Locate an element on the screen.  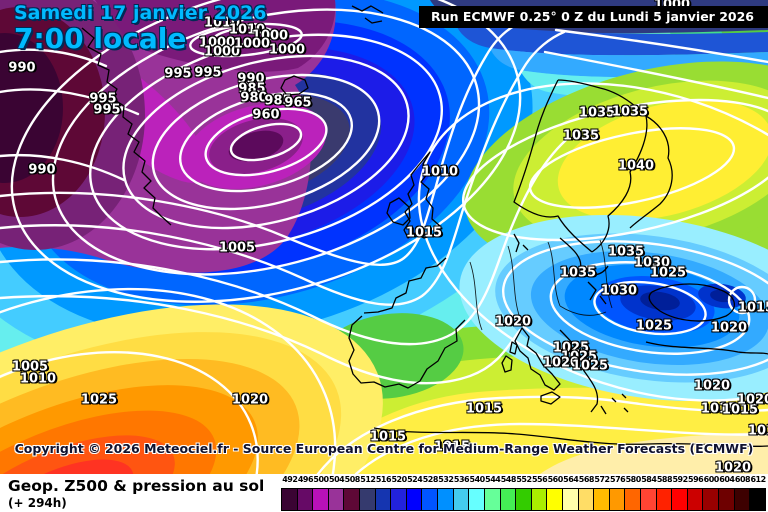
legend-col: 580 is located at coordinates (633, 493).